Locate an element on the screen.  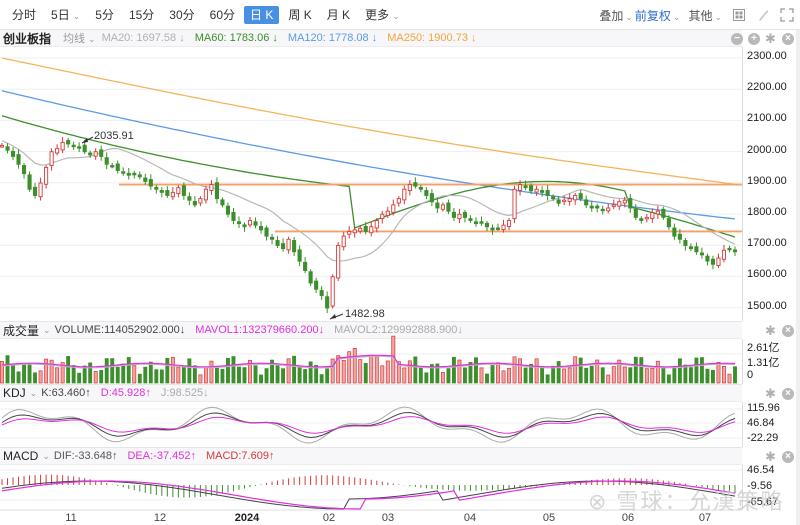
main-pane-tools: − + ✱ × is located at coordinates (760, 39).